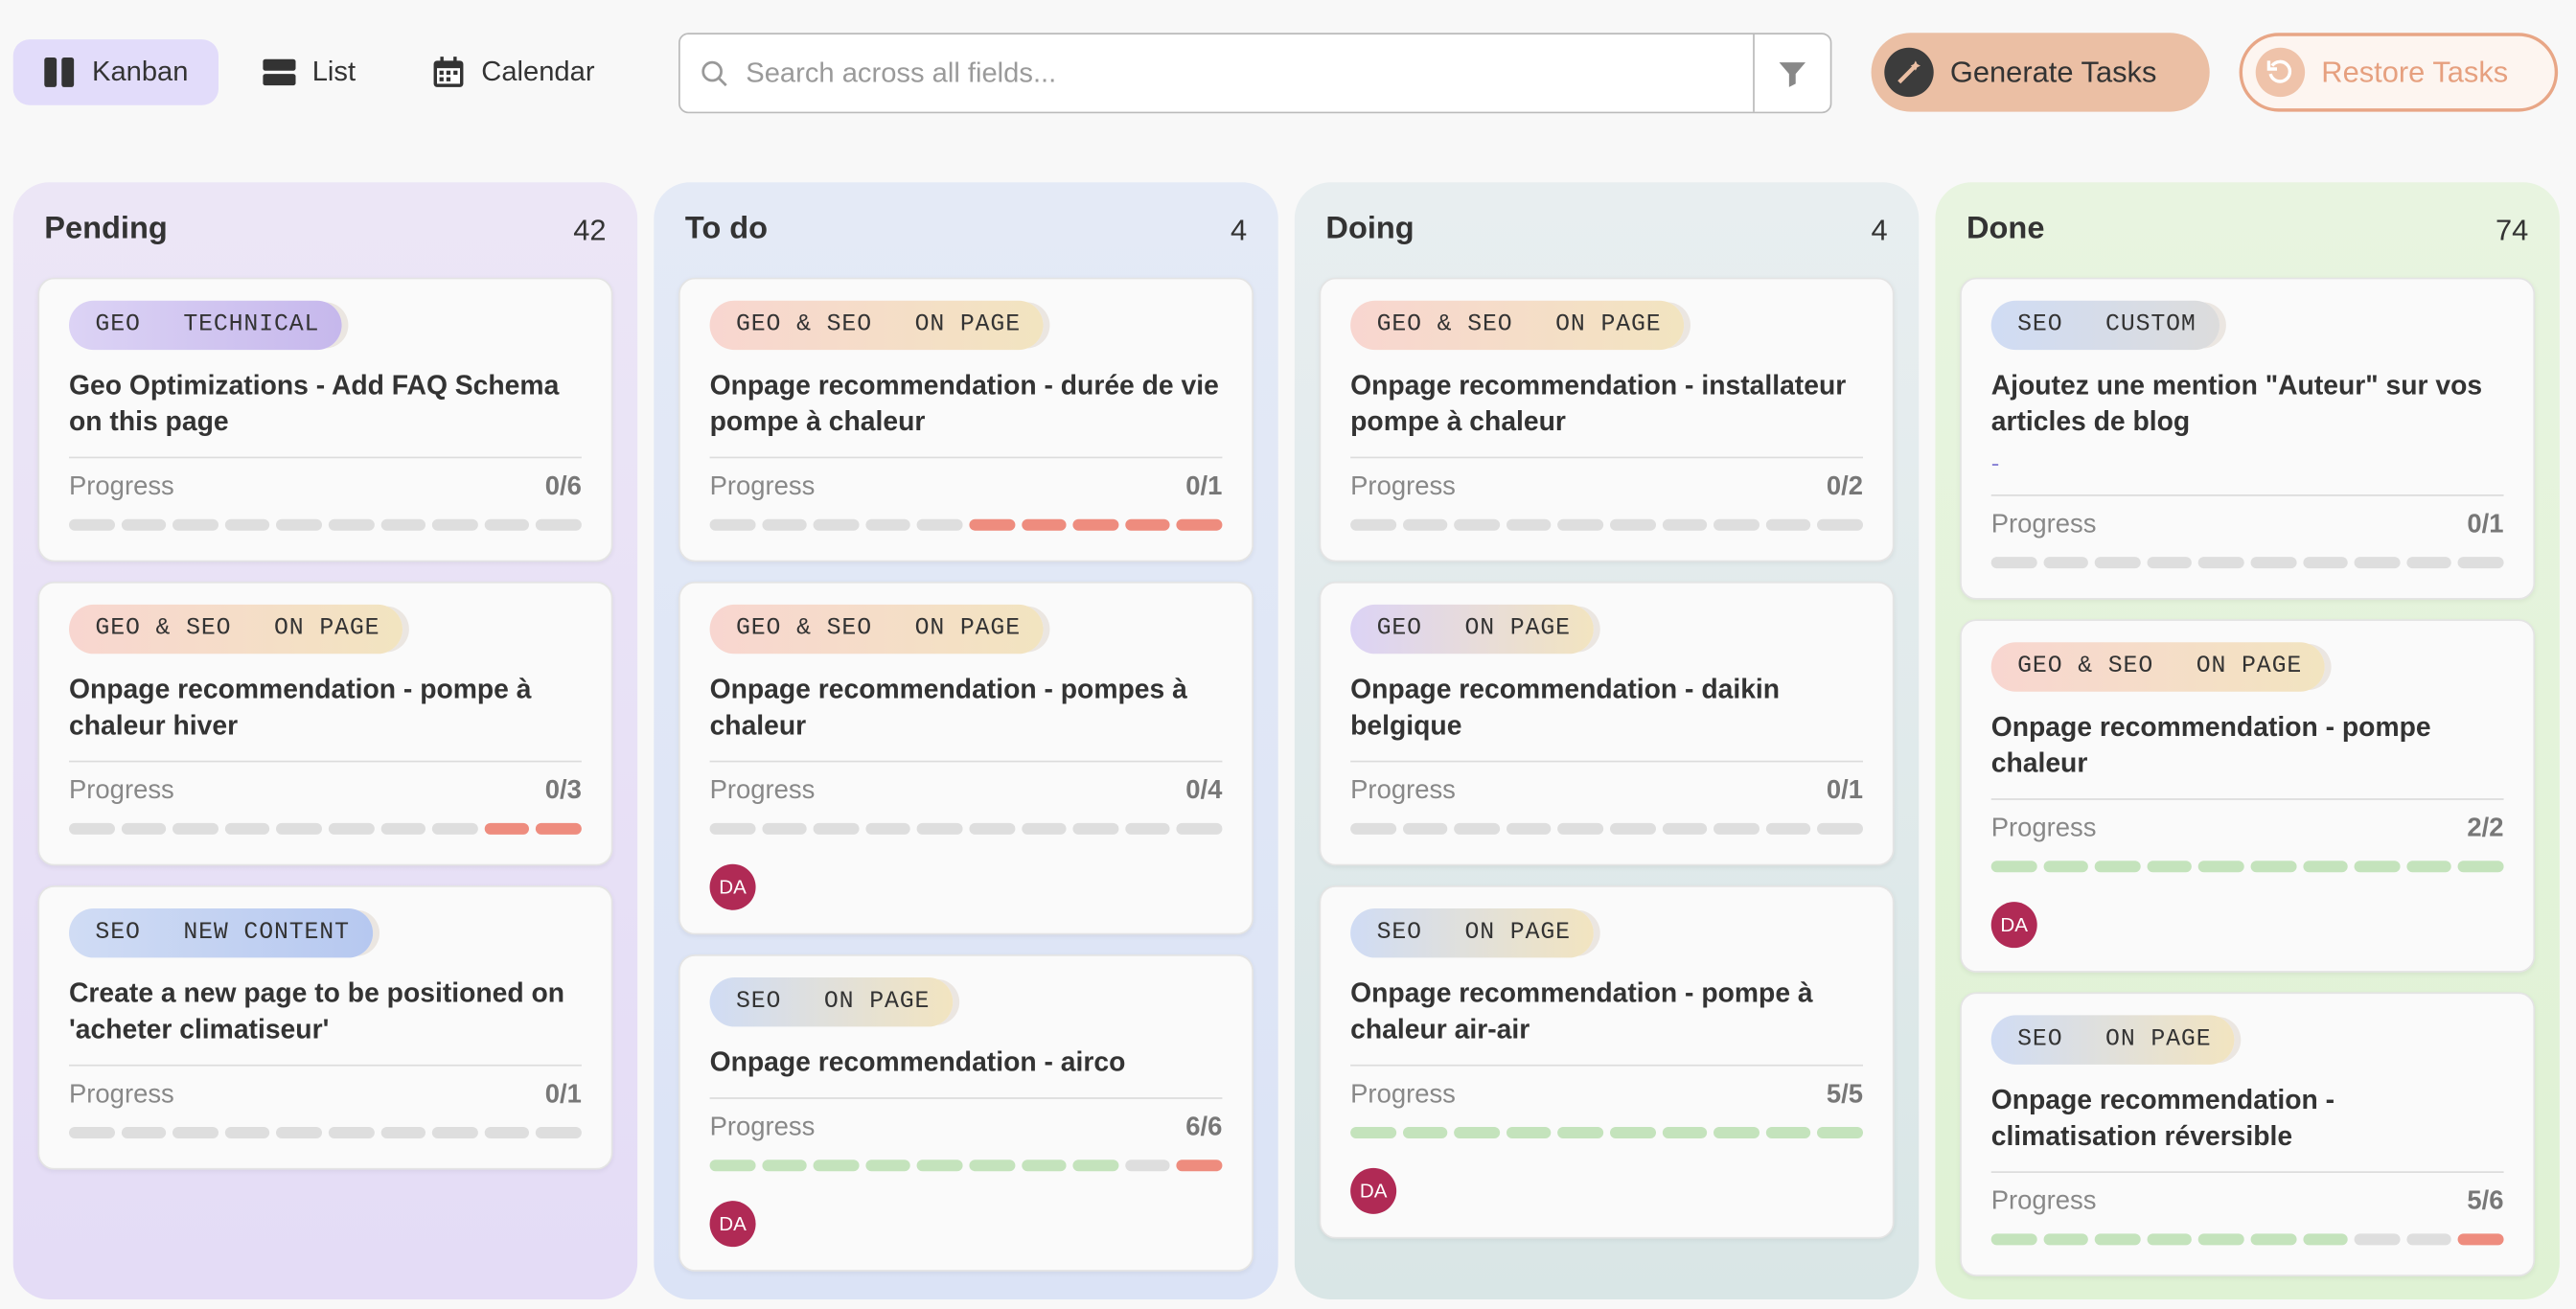  I want to click on column-title: Doing, so click(1369, 230).